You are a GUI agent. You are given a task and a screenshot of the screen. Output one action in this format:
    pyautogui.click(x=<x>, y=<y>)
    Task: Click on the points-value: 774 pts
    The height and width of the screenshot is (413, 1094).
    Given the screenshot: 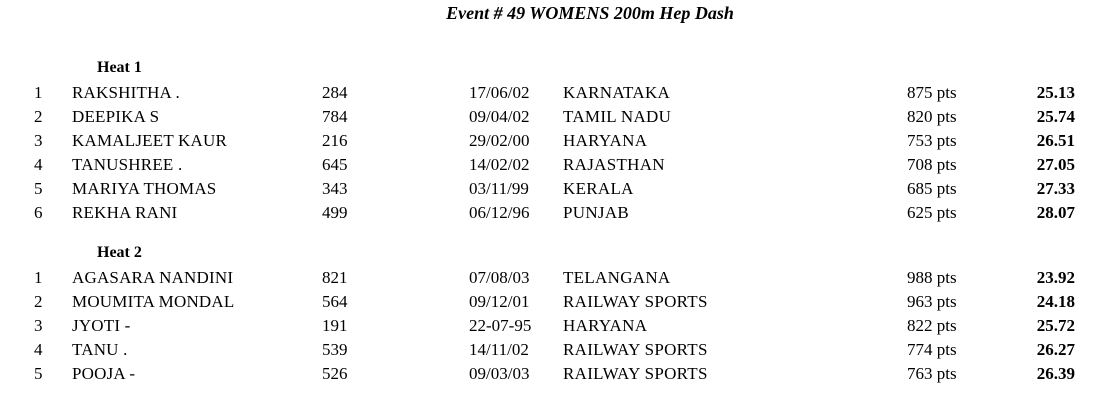 What is the action you would take?
    pyautogui.click(x=932, y=349)
    